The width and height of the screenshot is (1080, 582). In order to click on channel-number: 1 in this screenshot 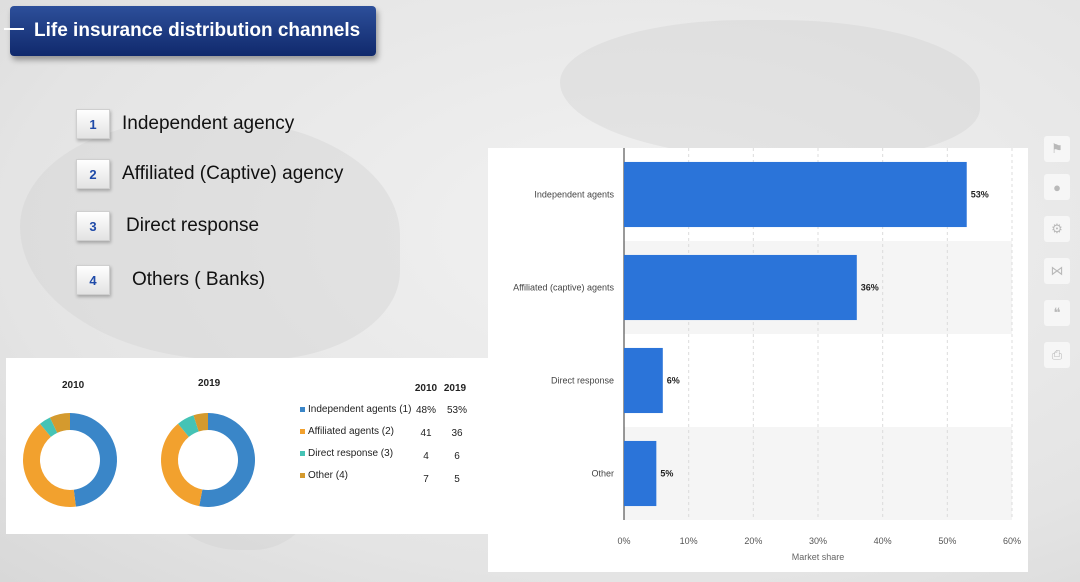, I will do `click(93, 124)`.